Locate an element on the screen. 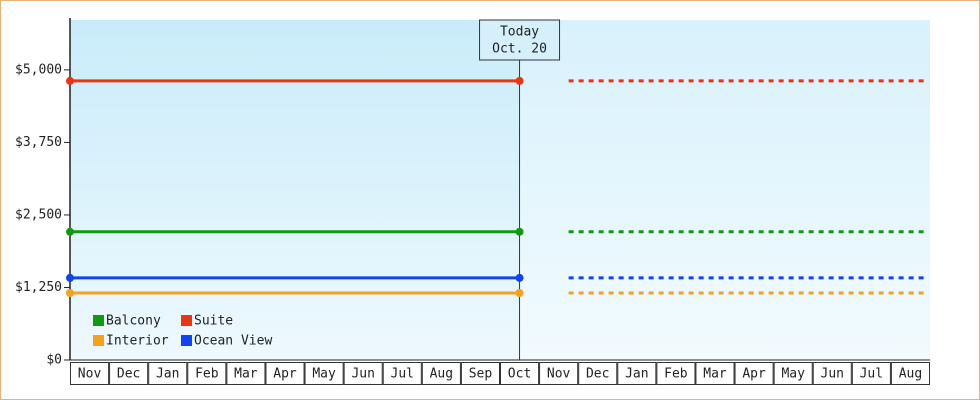 The width and height of the screenshot is (980, 400). y-tick-label: $5,000 is located at coordinates (38, 69).